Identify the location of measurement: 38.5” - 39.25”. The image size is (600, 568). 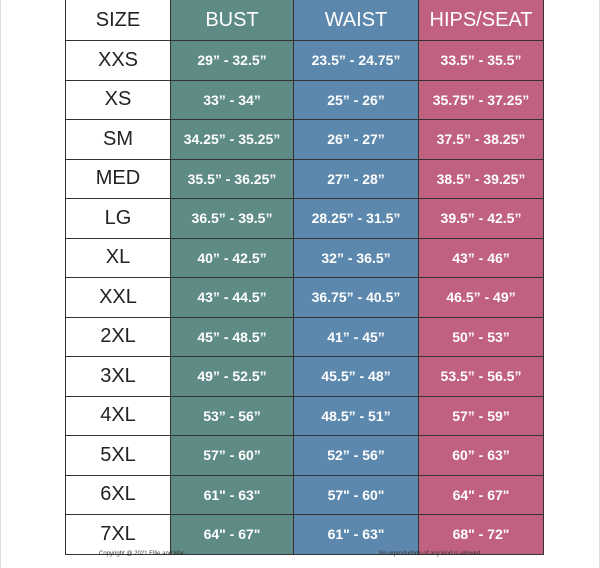
(481, 179).